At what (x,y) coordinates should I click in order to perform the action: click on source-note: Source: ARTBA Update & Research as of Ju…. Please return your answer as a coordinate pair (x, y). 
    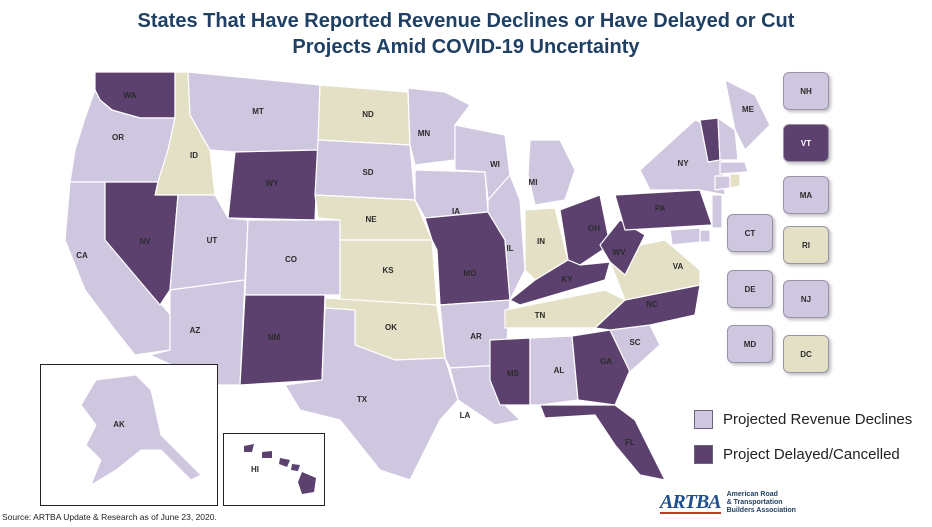
    Looking at the image, I should click on (109, 517).